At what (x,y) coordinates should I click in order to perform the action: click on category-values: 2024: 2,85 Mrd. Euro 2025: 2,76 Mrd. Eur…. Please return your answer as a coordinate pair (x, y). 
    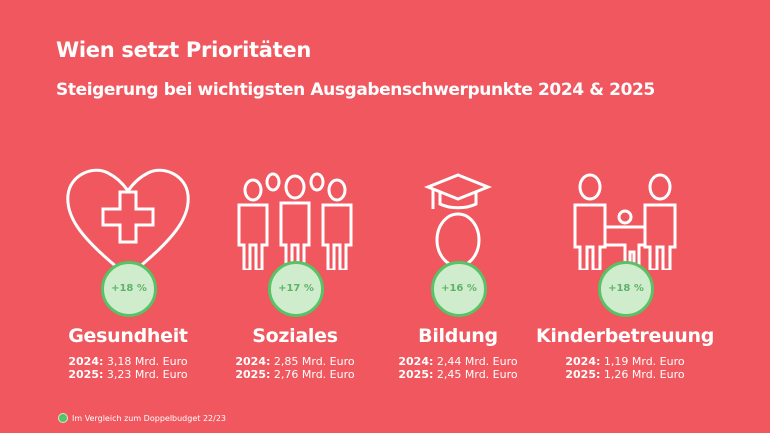
    Looking at the image, I should click on (295, 368).